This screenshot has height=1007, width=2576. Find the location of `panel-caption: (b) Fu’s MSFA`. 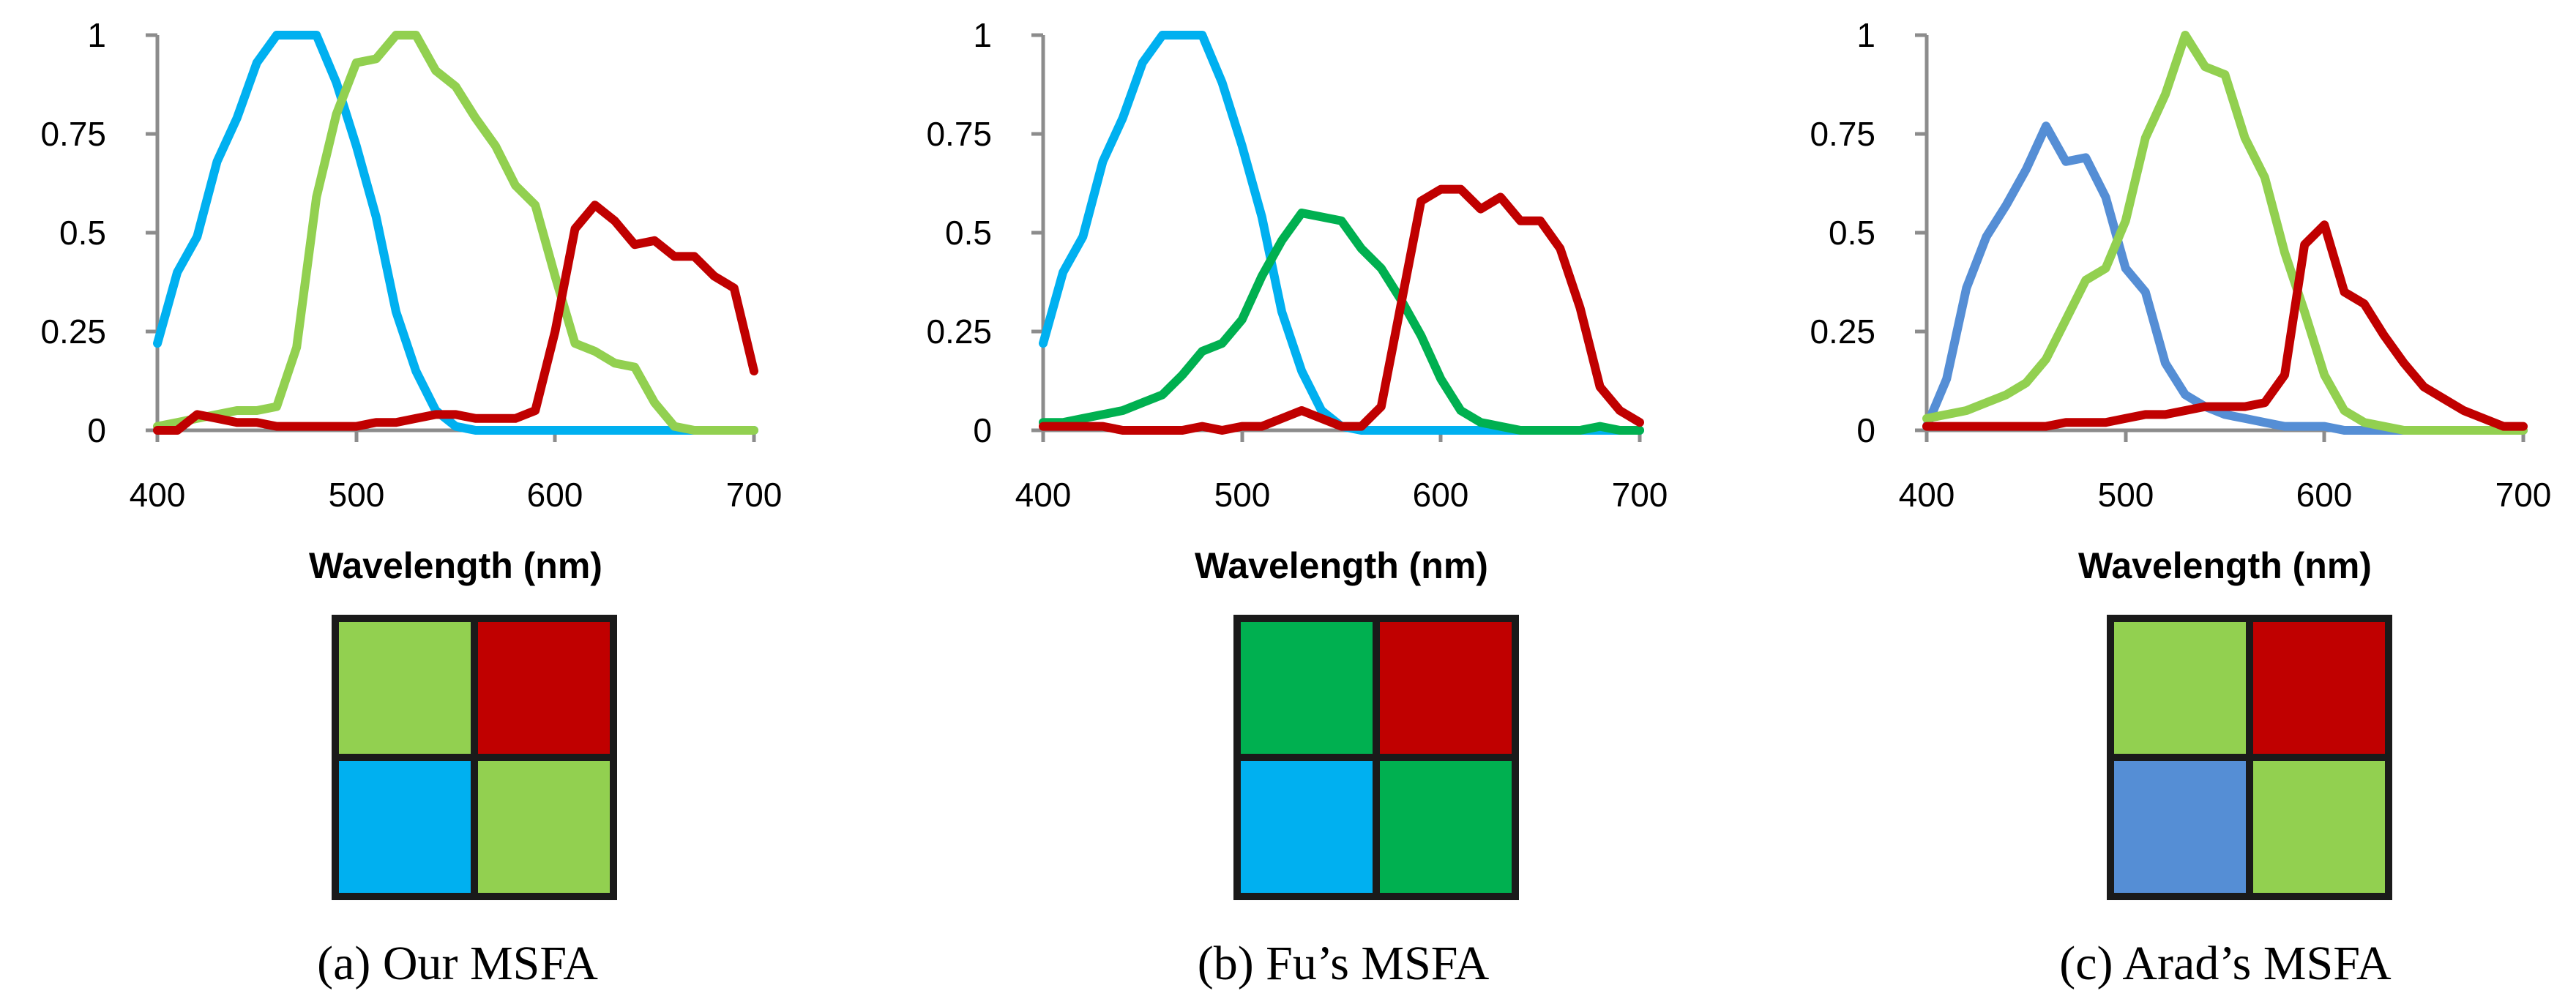

panel-caption: (b) Fu’s MSFA is located at coordinates (1344, 964).